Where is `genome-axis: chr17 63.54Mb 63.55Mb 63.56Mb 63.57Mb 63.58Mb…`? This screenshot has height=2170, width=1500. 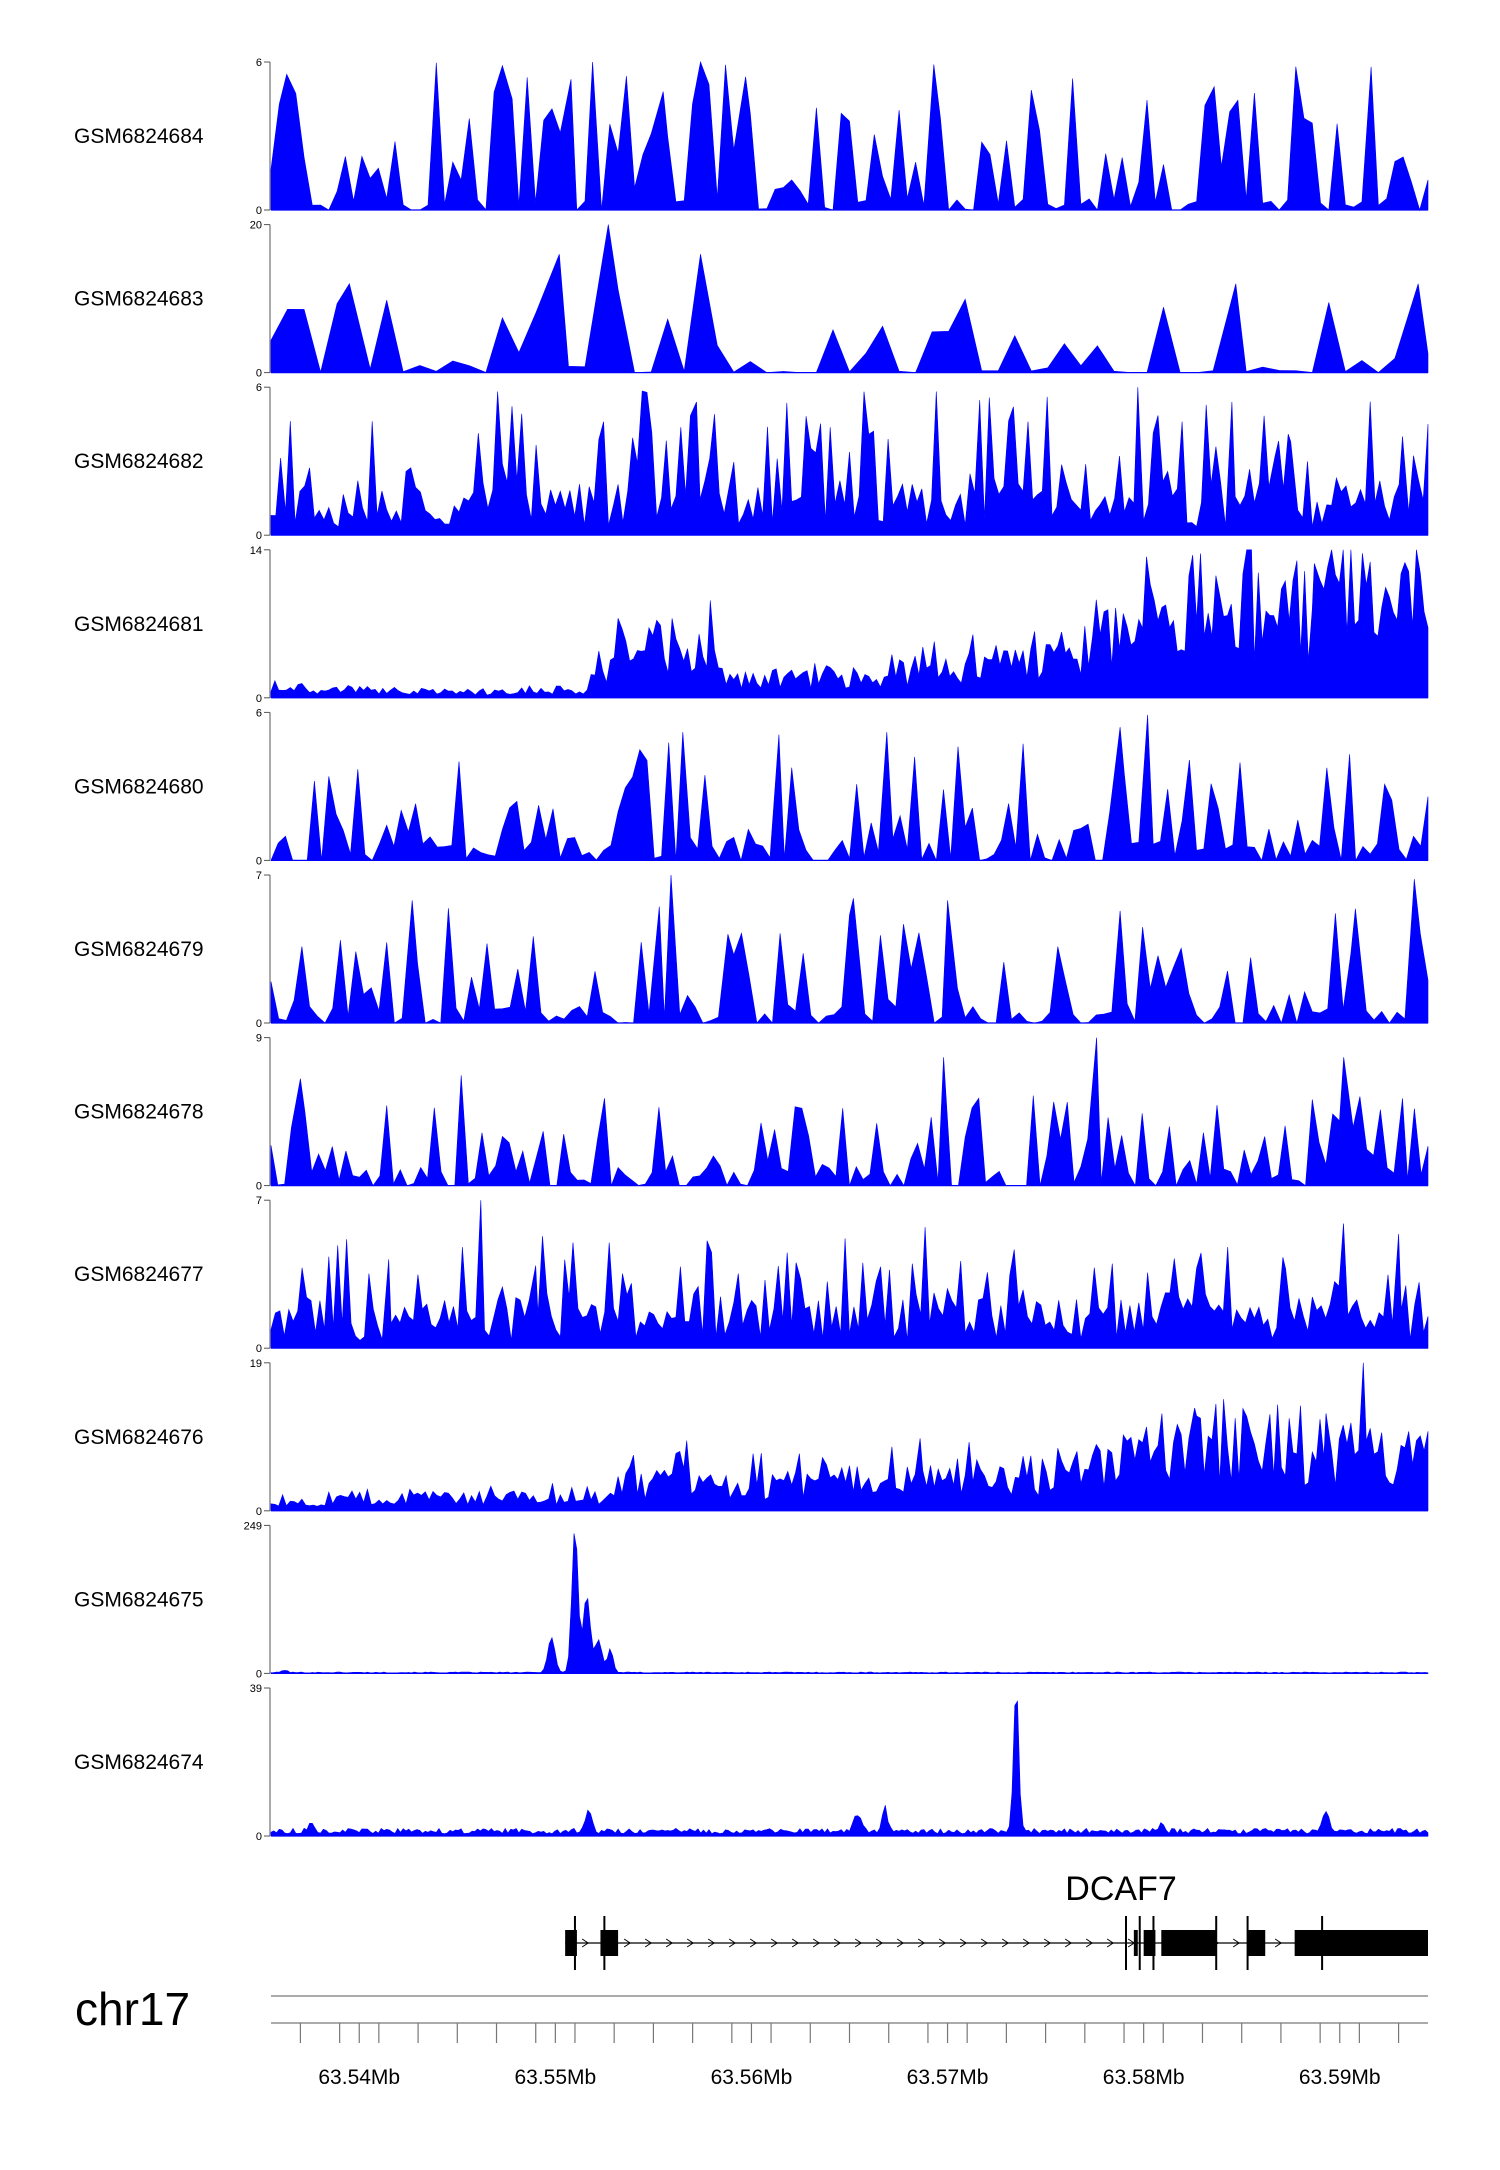
genome-axis: chr17 63.54Mb 63.55Mb 63.56Mb 63.57Mb 63.58Mb… is located at coordinates (751, 2036).